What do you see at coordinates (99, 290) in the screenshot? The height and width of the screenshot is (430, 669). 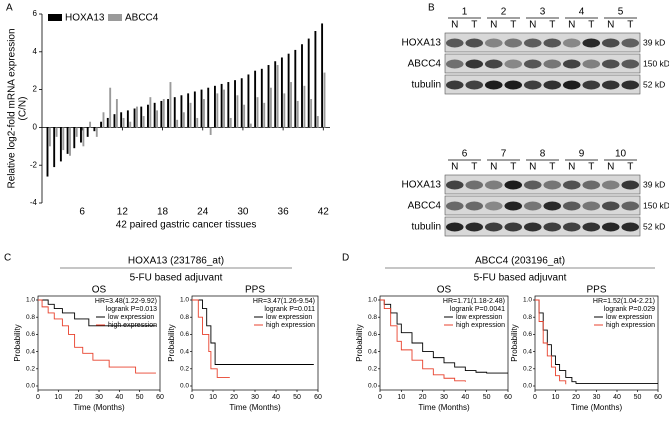 I see `plot-title: OS` at bounding box center [99, 290].